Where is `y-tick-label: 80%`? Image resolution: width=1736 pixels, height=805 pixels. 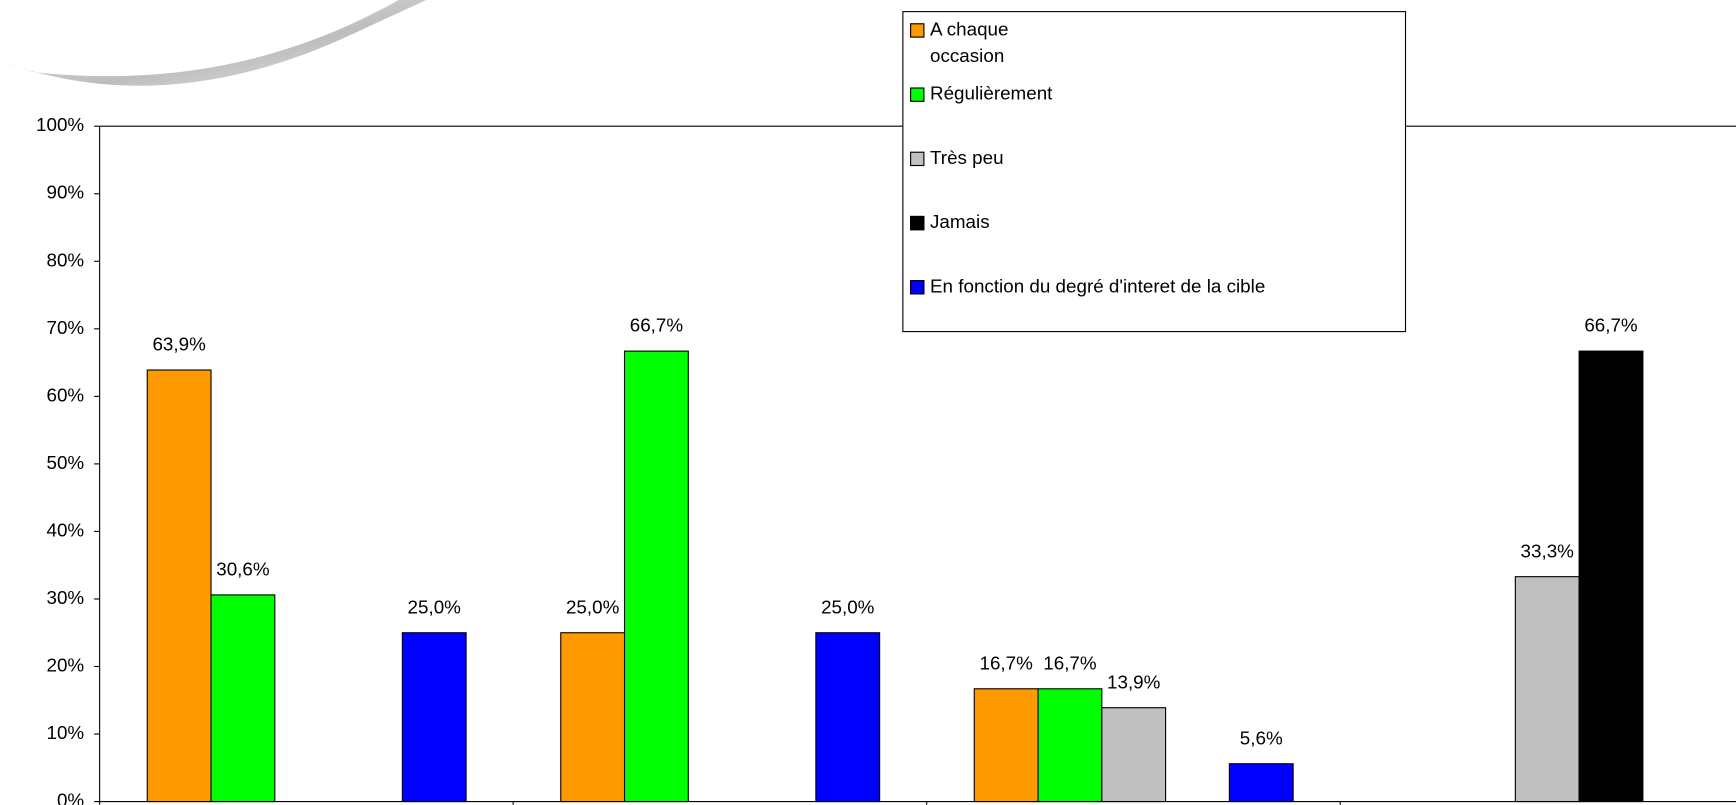 y-tick-label: 80% is located at coordinates (65, 259).